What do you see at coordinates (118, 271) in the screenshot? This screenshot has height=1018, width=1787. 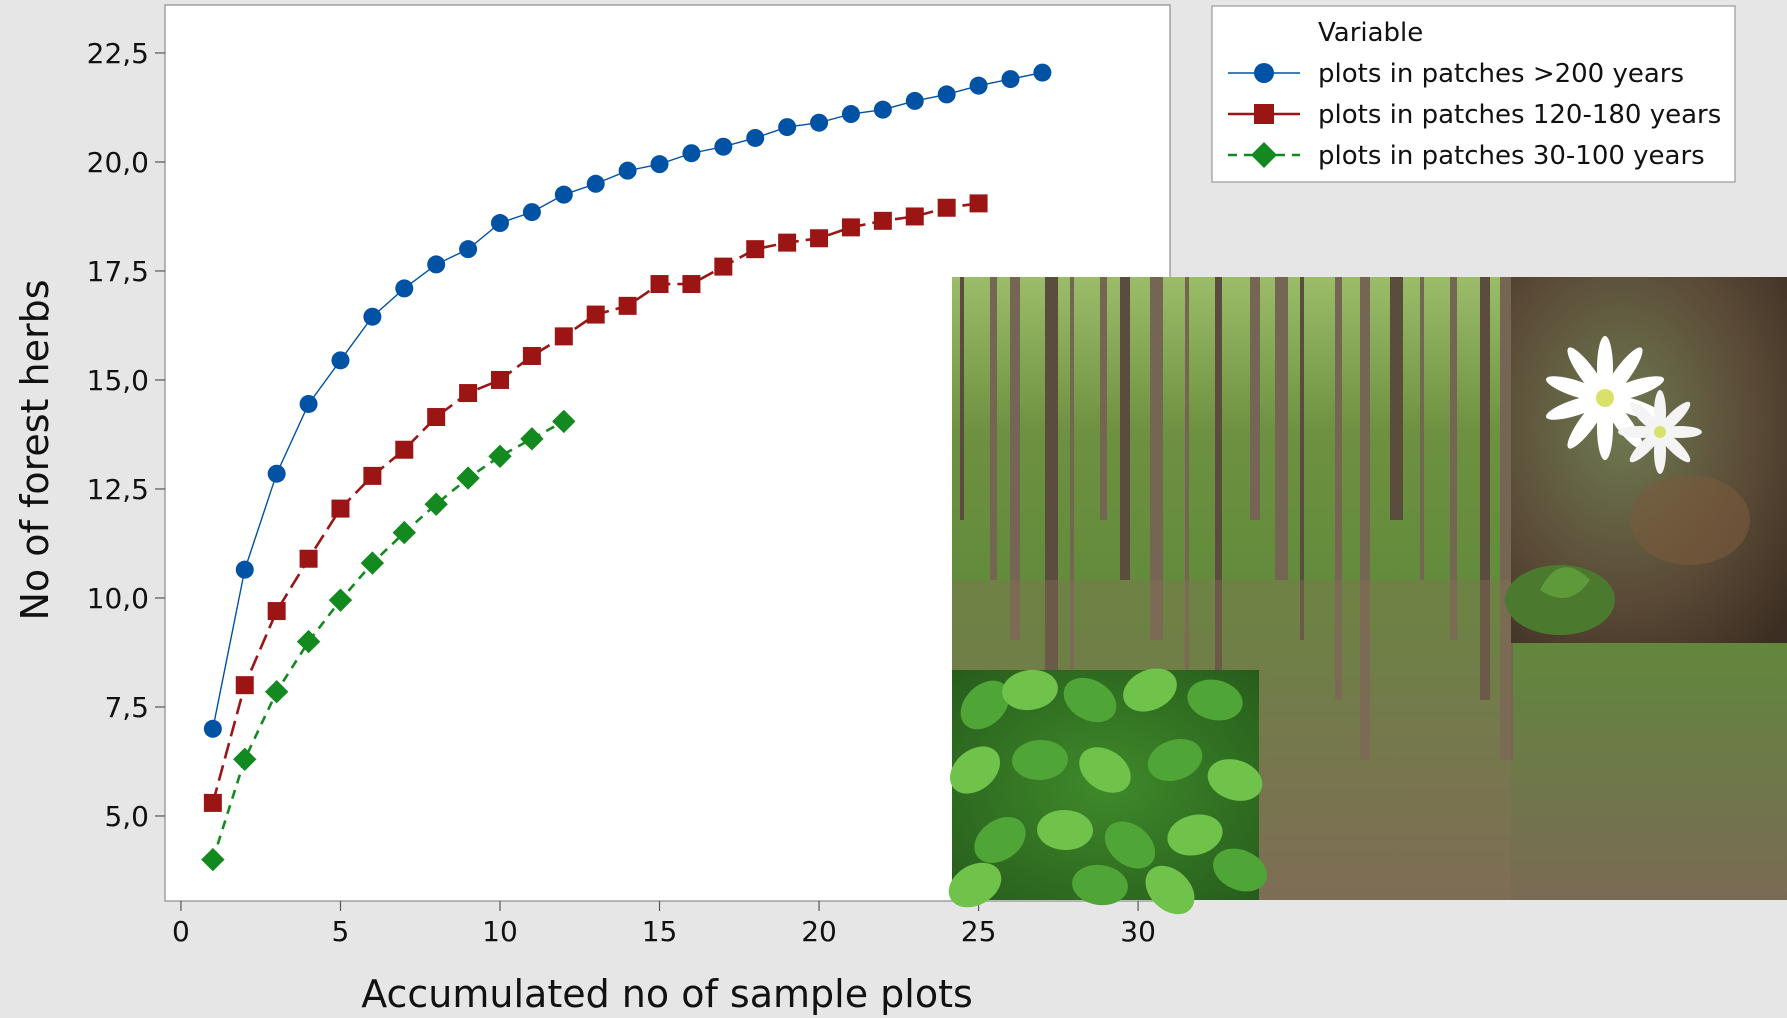 I see `y-tick-label: 17,5` at bounding box center [118, 271].